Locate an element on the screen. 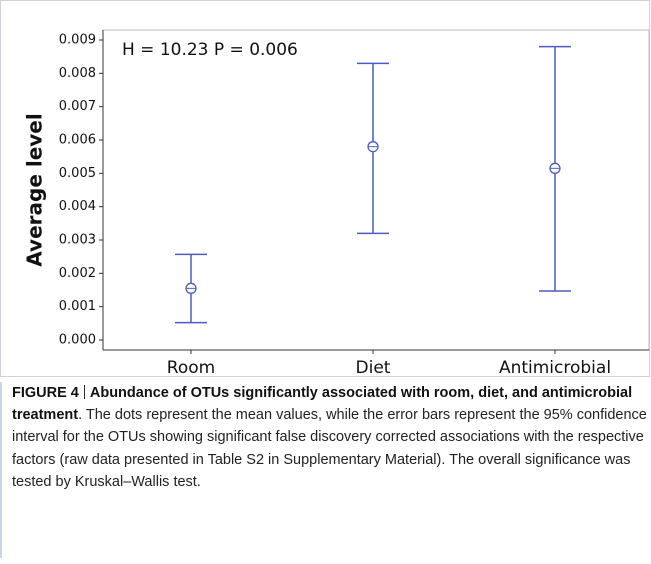 Image resolution: width=651 pixels, height=564 pixels. y-tick-label: 0.006 is located at coordinates (77, 140).